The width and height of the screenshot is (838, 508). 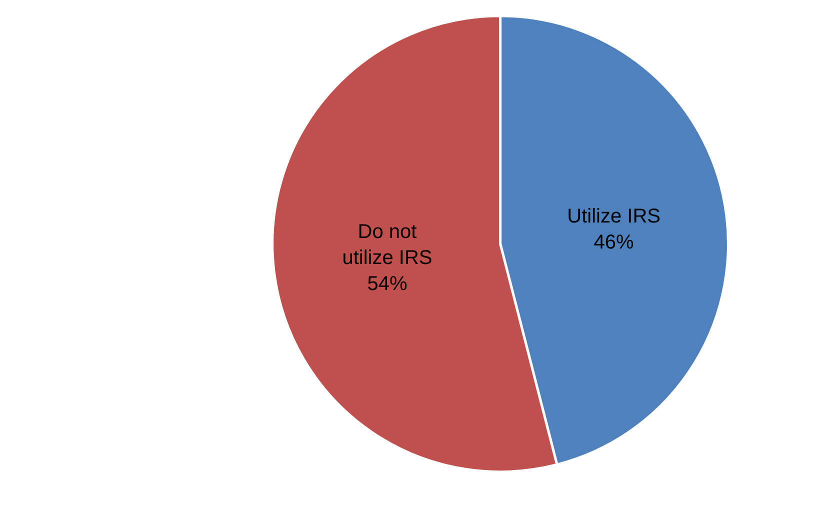 I want to click on data-label: 46%, so click(x=614, y=243).